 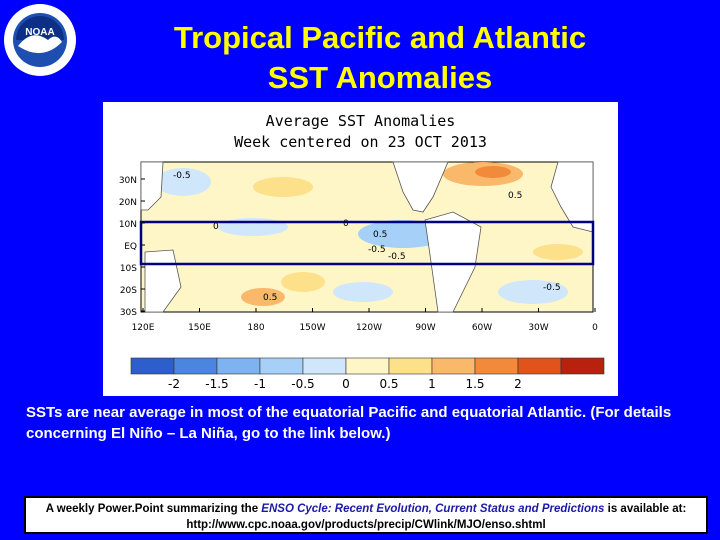 I want to click on map-subtitle: Week centered on 23 OCT 2013, so click(x=360, y=142).